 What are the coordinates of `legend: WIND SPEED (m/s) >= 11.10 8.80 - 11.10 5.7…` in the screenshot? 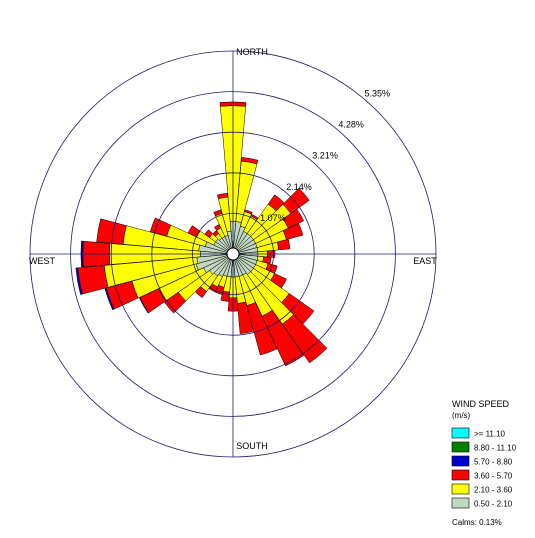 It's located at (484, 463).